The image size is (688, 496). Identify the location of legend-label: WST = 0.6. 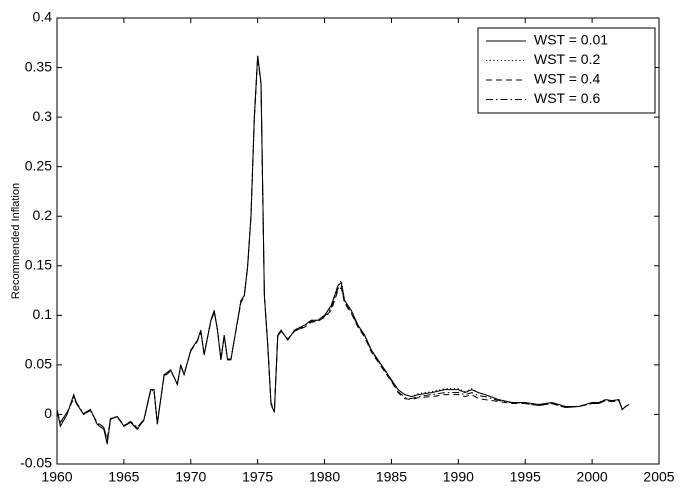
(567, 98).